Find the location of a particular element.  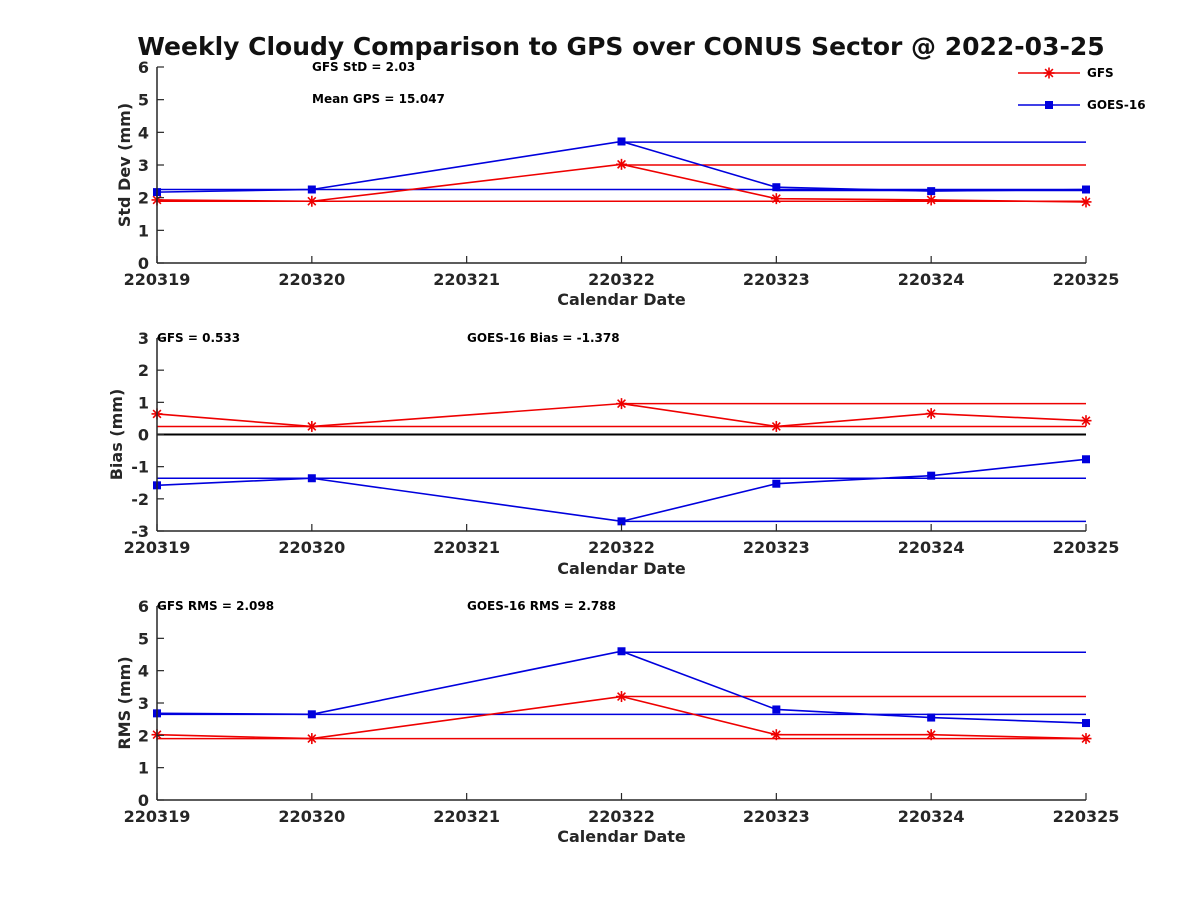

legend: GFS GOES-16 is located at coordinates (1082, 89).